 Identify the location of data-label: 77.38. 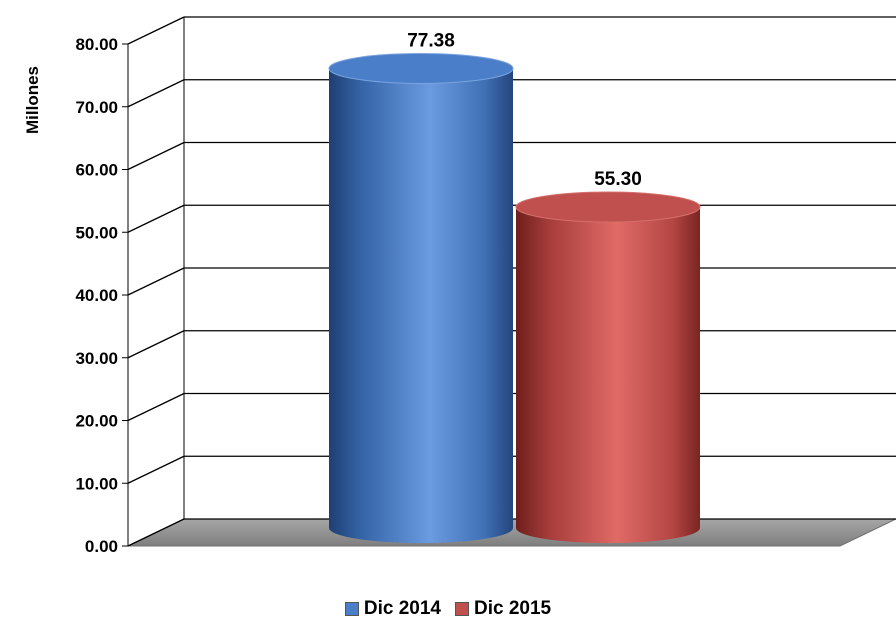
(431, 40).